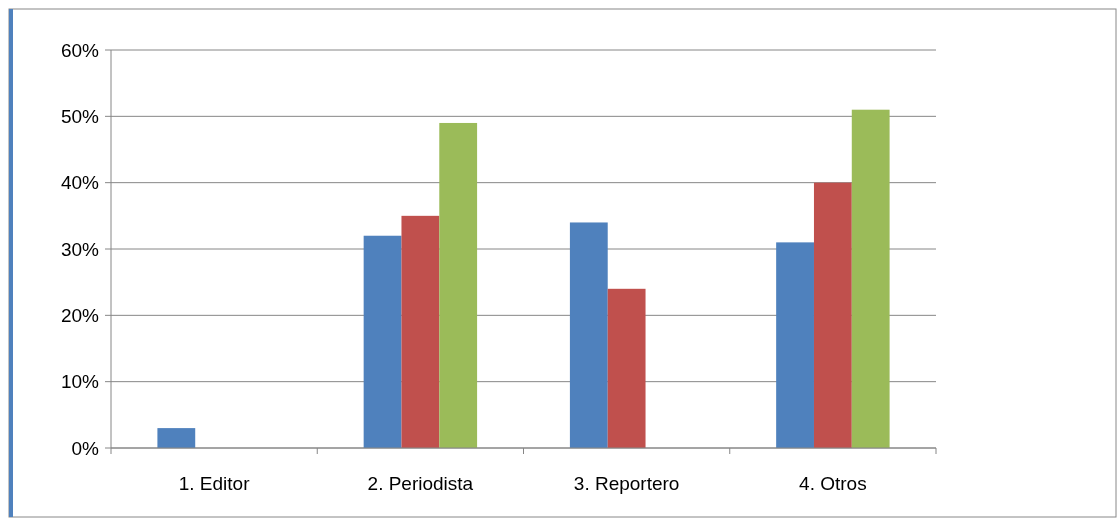  Describe the element at coordinates (85, 448) in the screenshot. I see `y-tick-label: 0%` at that location.